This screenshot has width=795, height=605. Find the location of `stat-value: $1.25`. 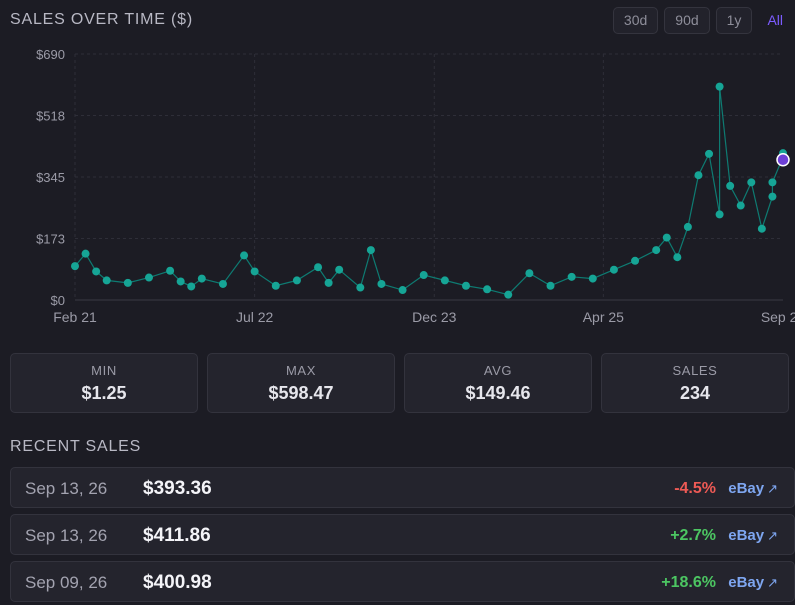

stat-value: $1.25 is located at coordinates (104, 393).